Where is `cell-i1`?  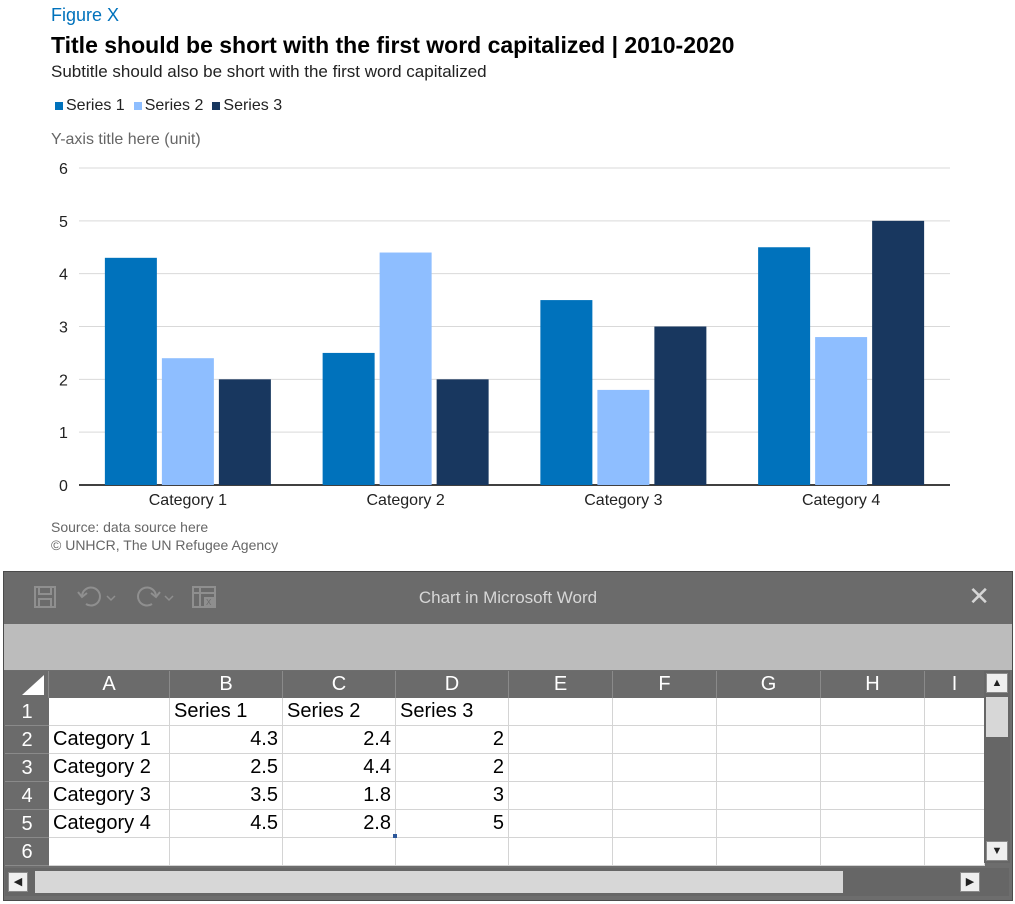
cell-i1 is located at coordinates (955, 712).